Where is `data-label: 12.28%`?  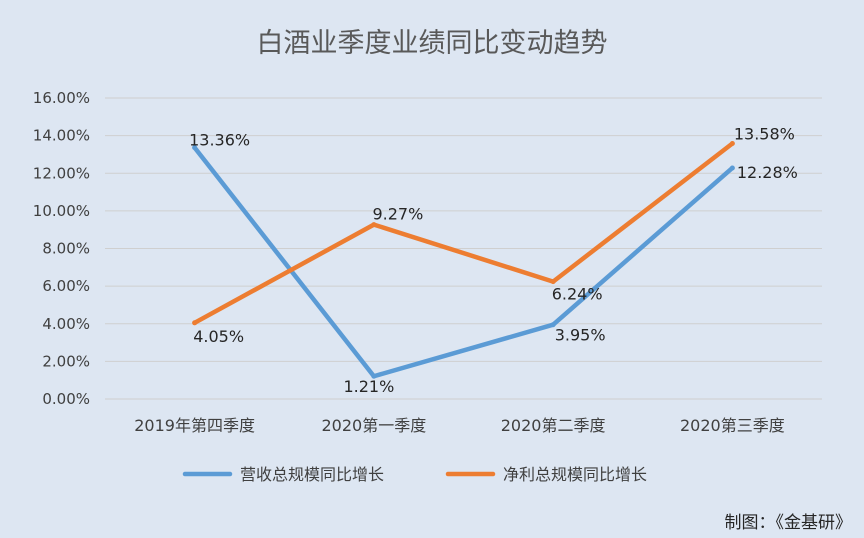 data-label: 12.28% is located at coordinates (767, 172).